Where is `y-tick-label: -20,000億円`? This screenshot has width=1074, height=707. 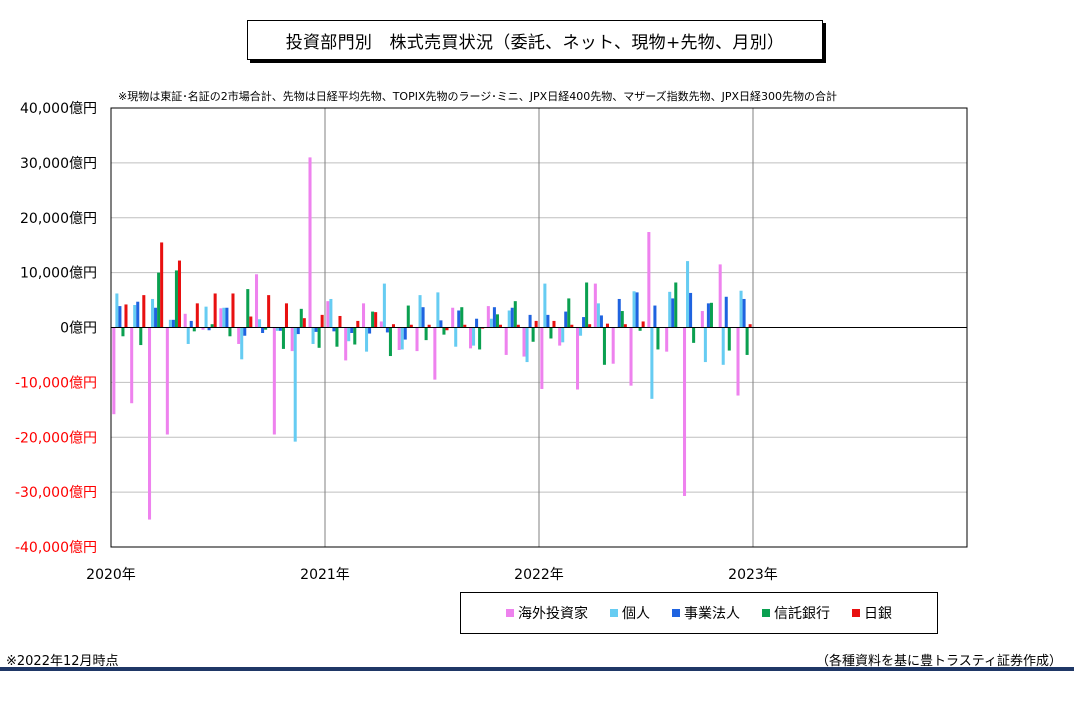 y-tick-label: -20,000億円 is located at coordinates (56, 438).